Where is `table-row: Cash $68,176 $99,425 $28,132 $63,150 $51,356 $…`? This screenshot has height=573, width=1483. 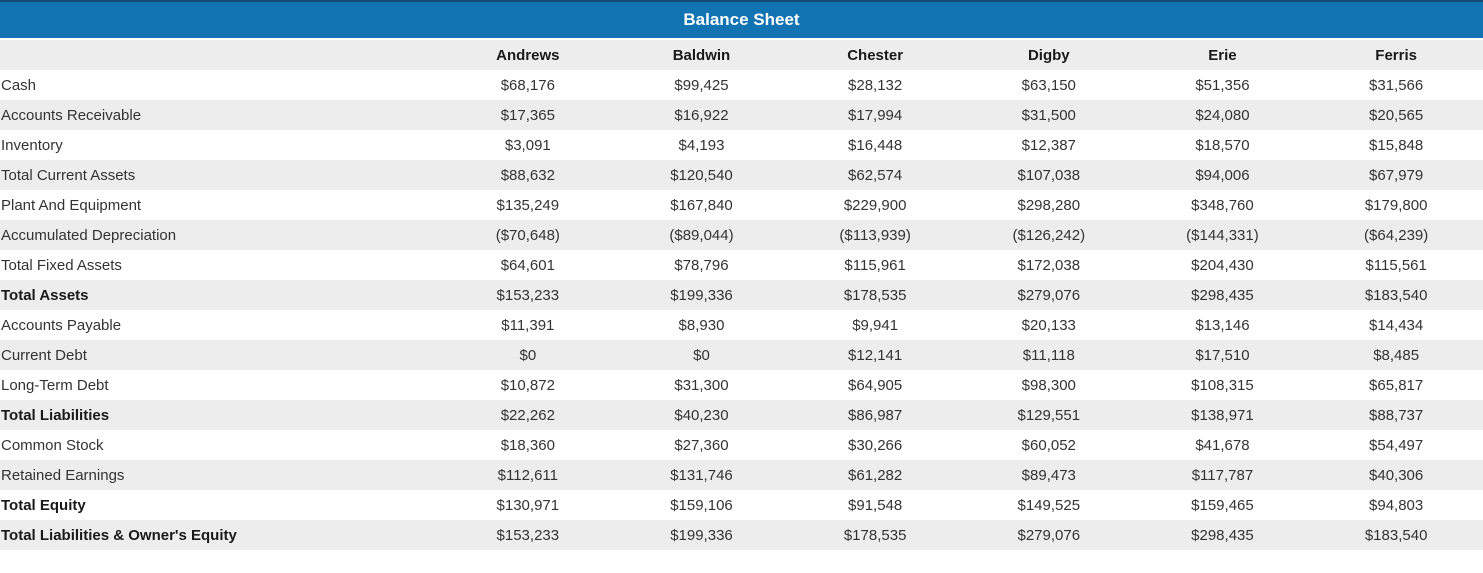
table-row: Cash $68,176 $99,425 $28,132 $63,150 $51,356 $… is located at coordinates (741, 85).